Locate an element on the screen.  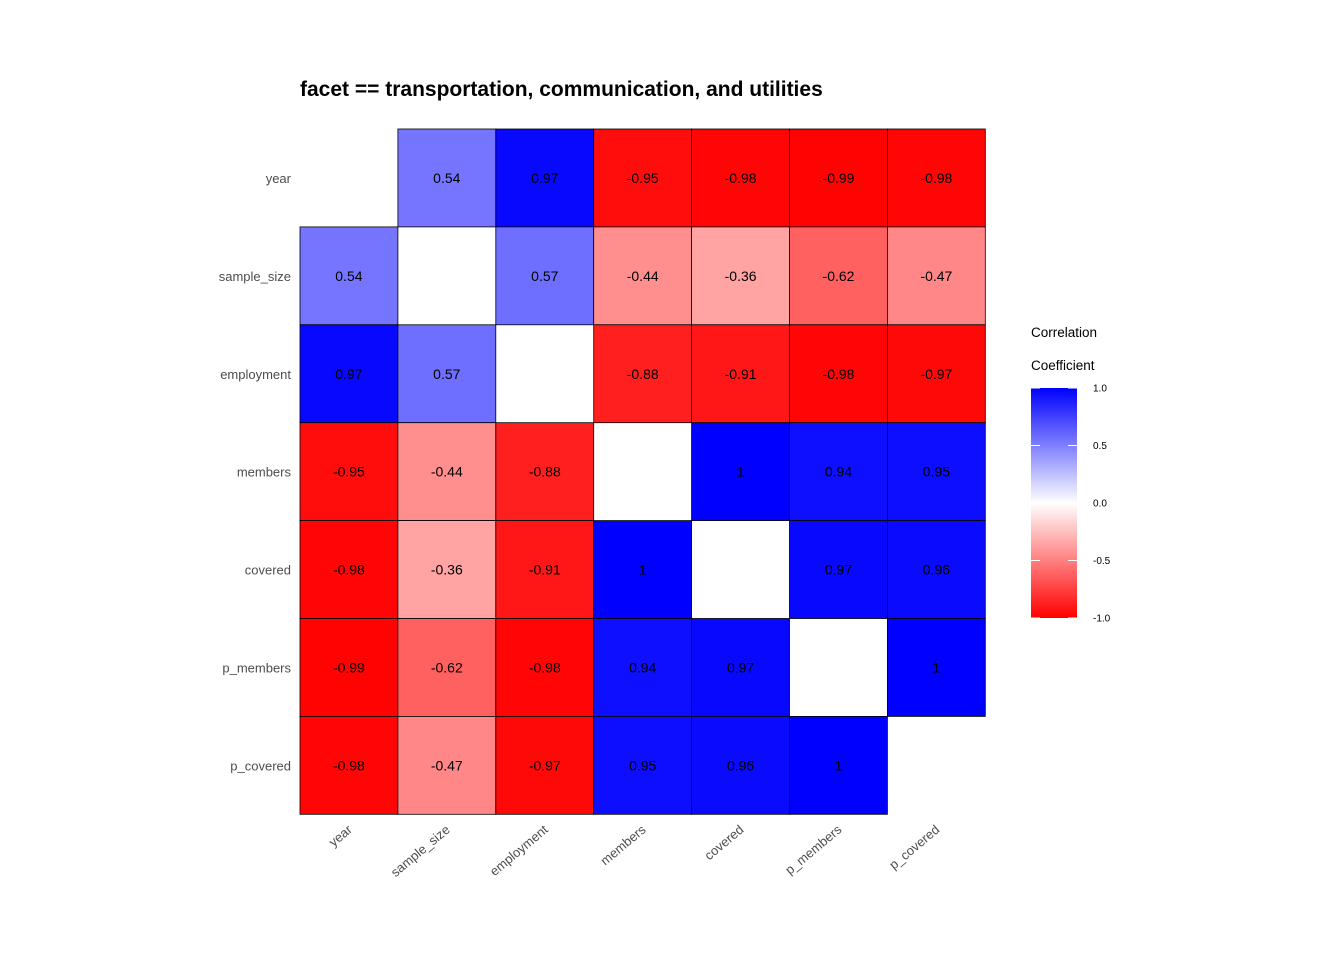
heatmap-cell-members-p_members is located at coordinates (838, 472).